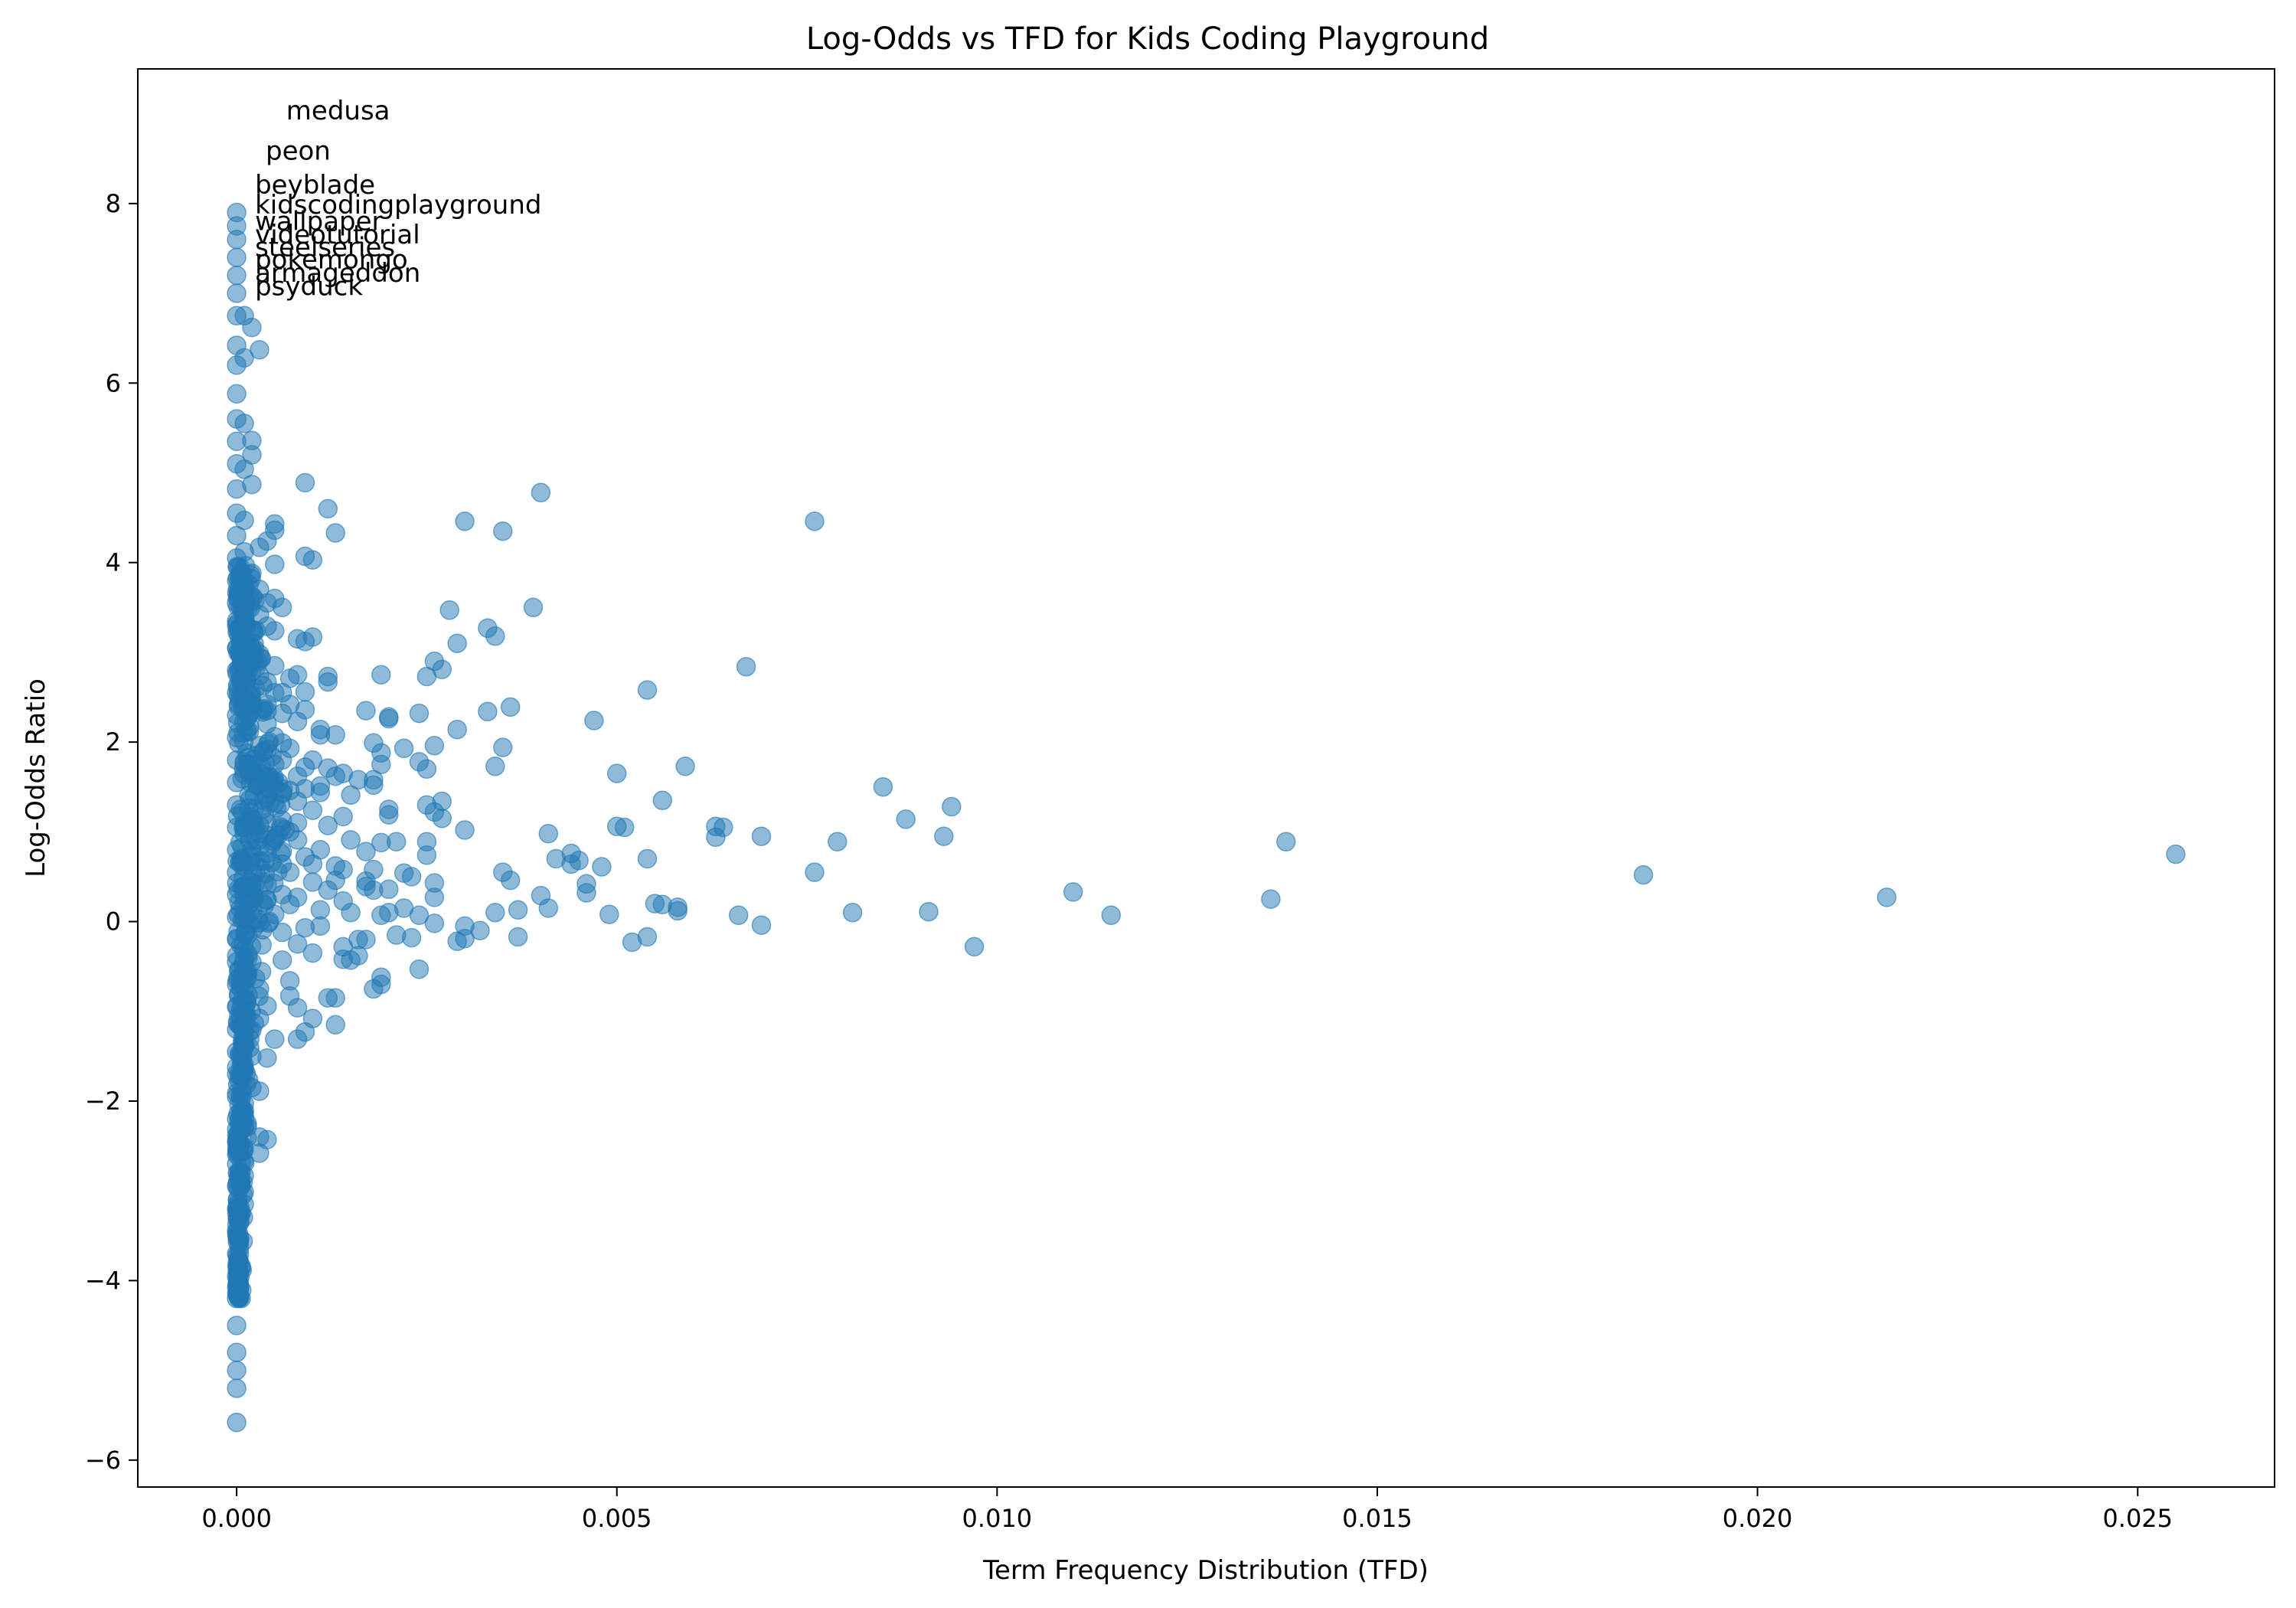 This screenshot has height=1608, width=2296. Describe the element at coordinates (36, 778) in the screenshot. I see `y-axis-label: Log-Odds Ratio` at that location.